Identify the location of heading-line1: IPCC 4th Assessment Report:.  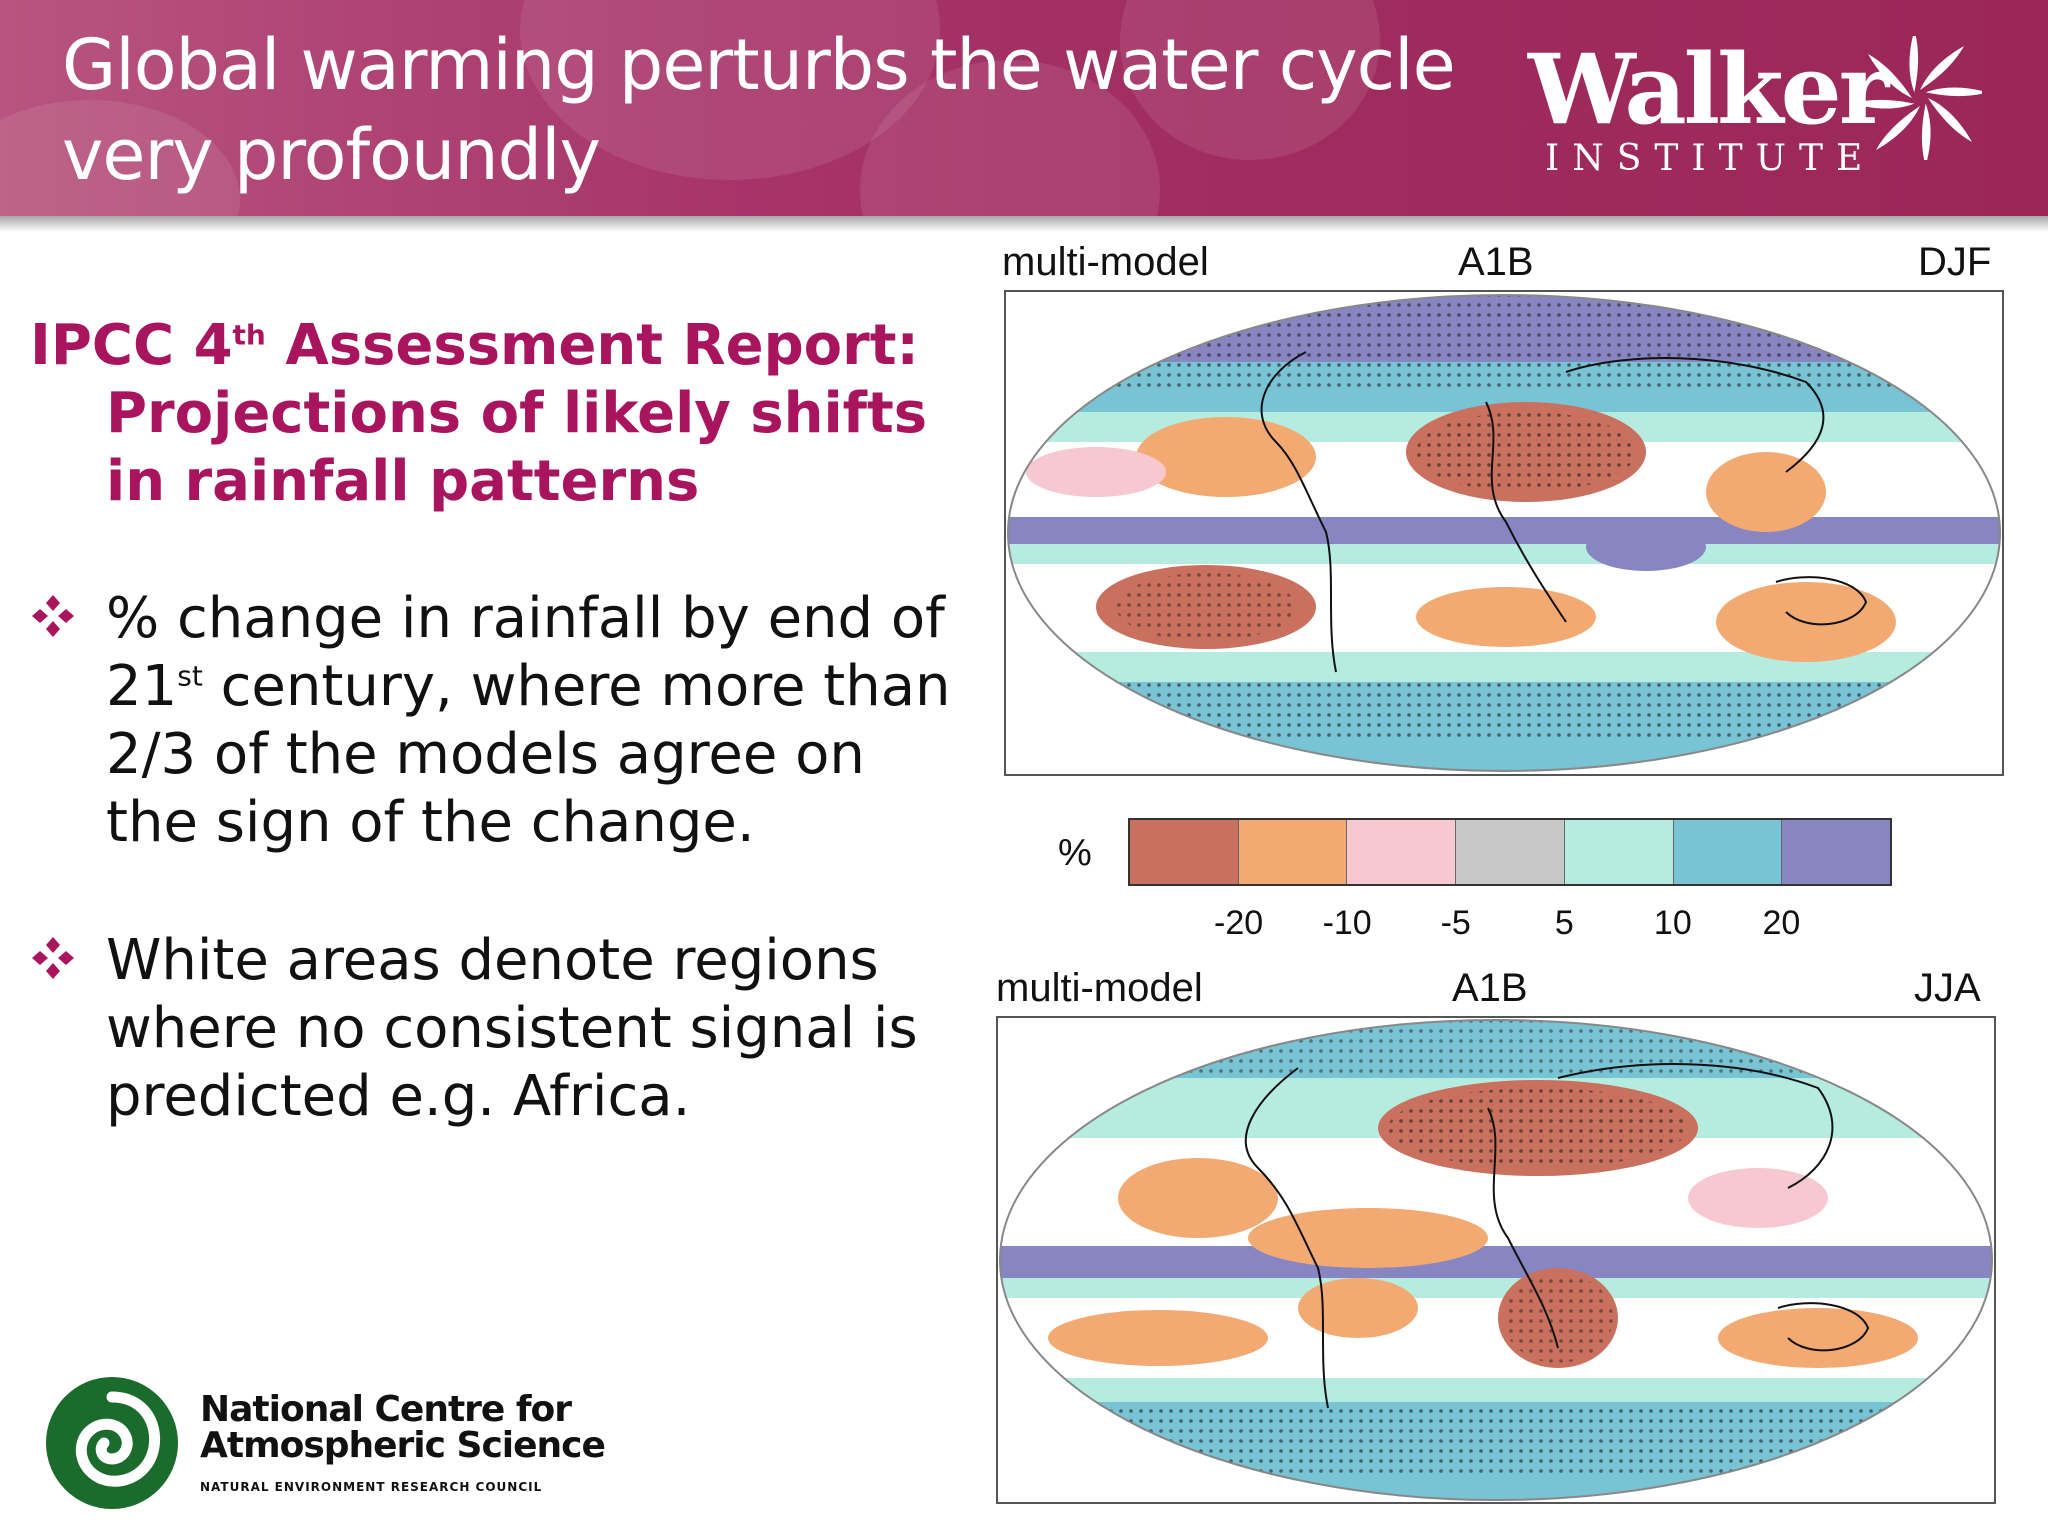
(474, 345).